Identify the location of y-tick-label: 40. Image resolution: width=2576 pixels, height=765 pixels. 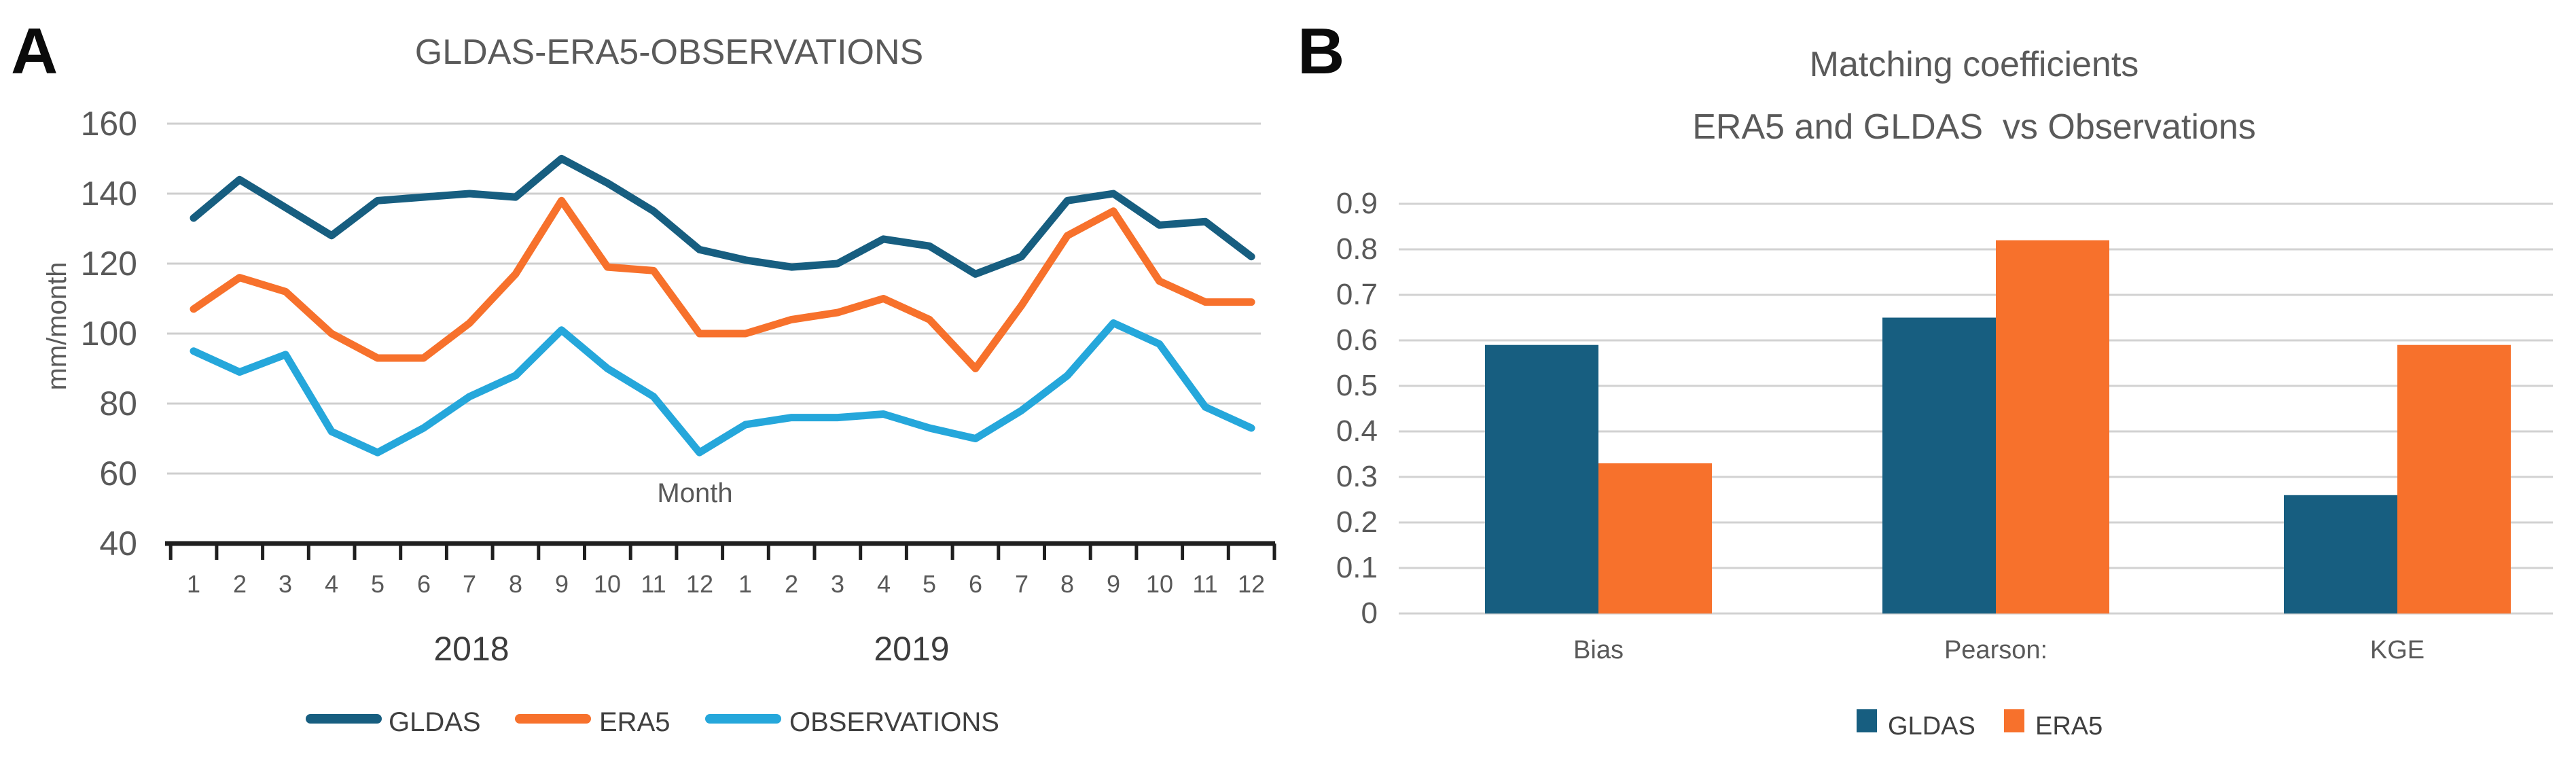
(118, 543).